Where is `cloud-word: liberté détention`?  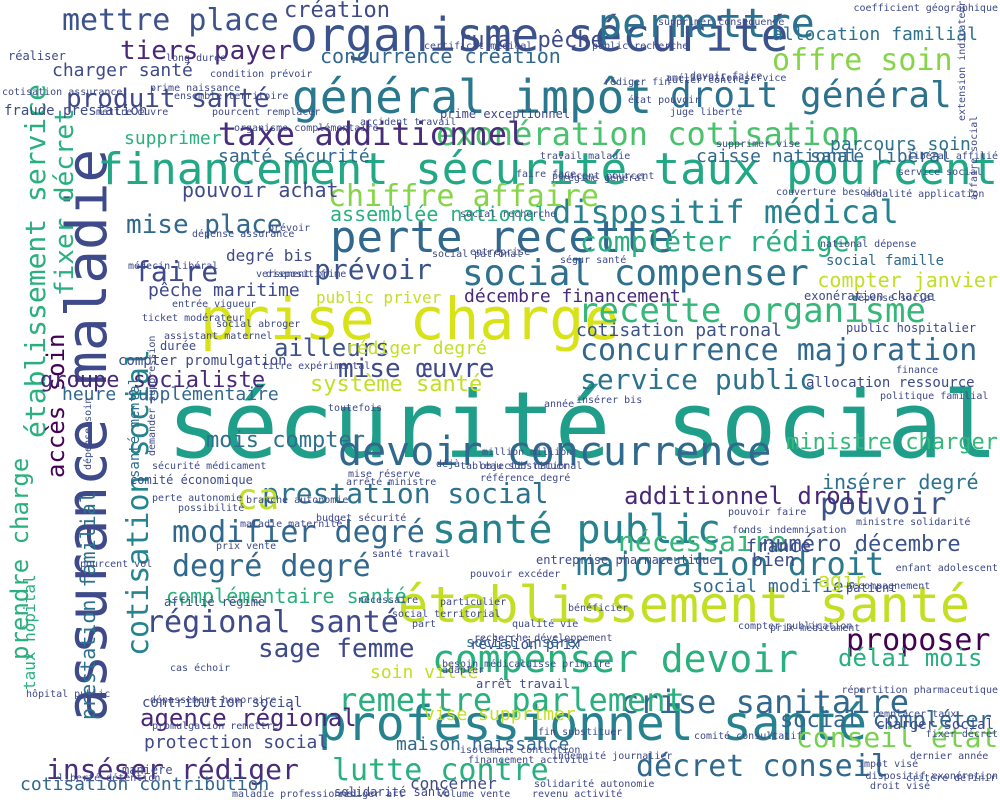 cloud-word: liberté détention is located at coordinates (109, 778).